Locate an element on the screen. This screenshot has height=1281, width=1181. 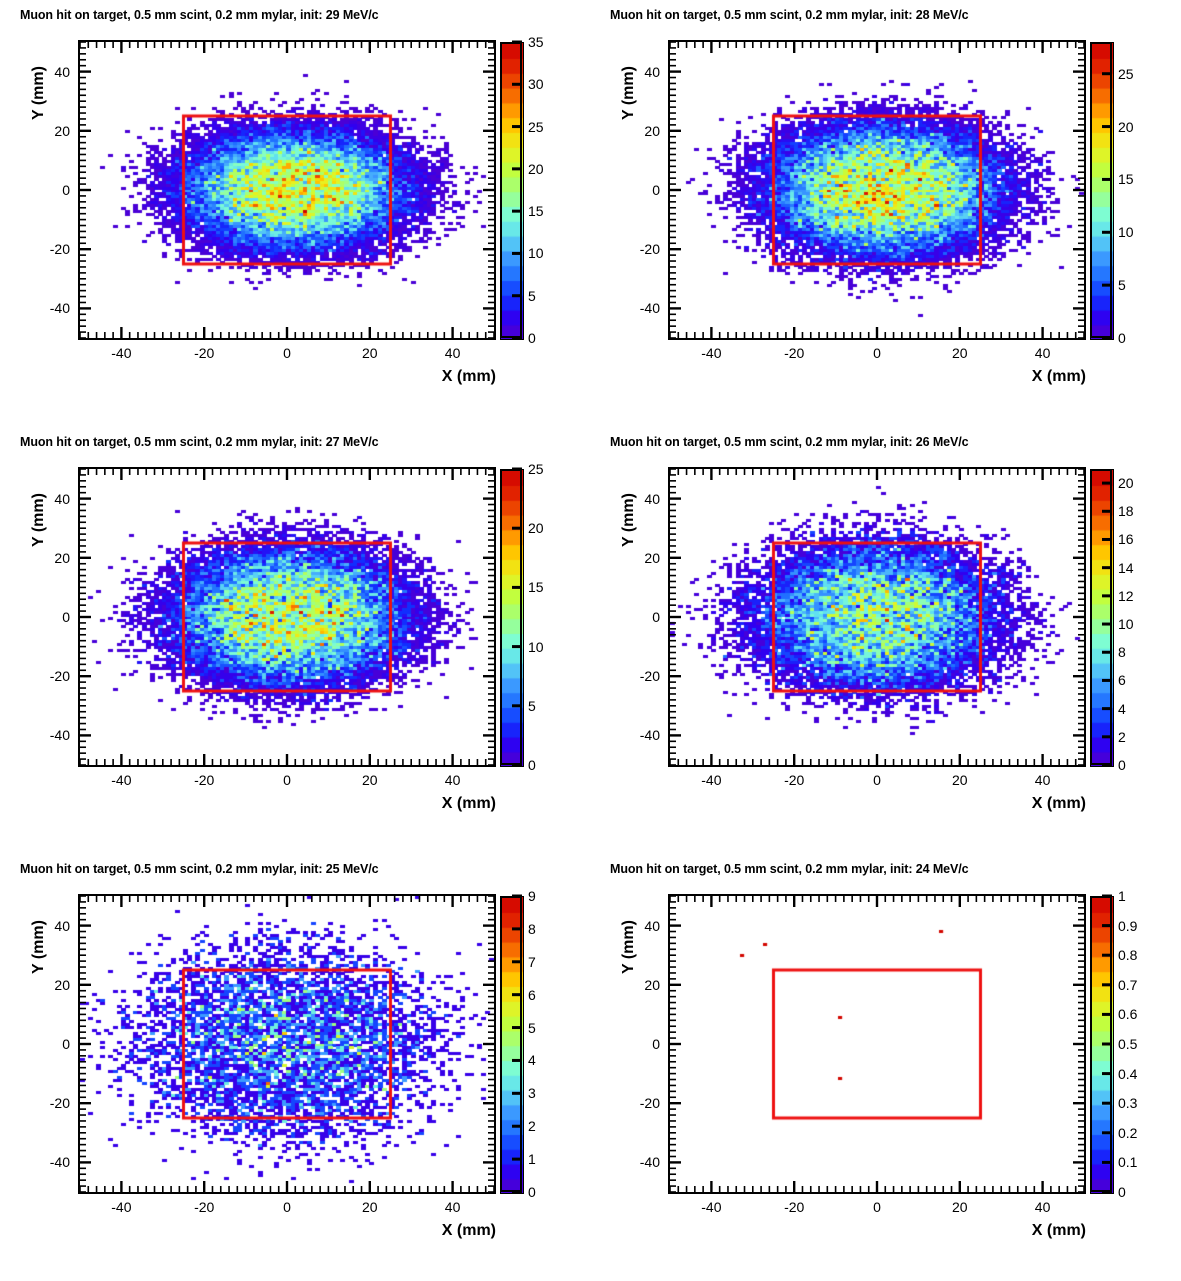
colorbar-tick-label: 0.1 is located at coordinates (1128, 1162).